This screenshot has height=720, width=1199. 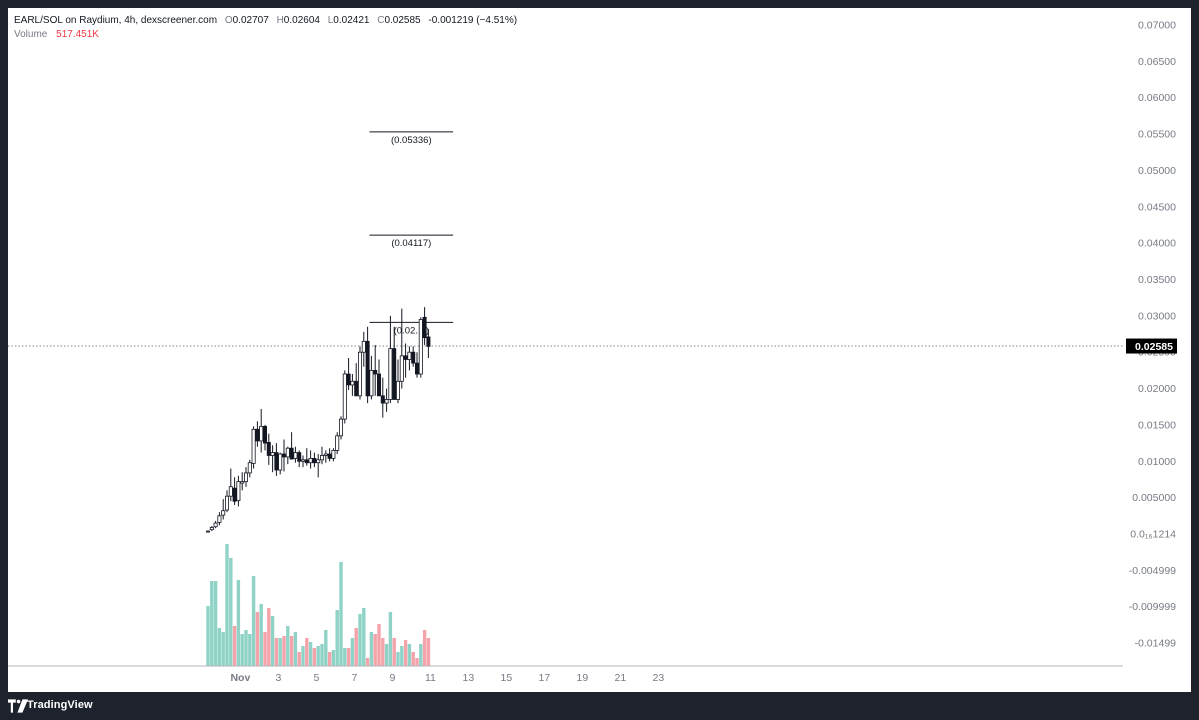 I want to click on y-tick-label: 0.04000, so click(x=1157, y=244).